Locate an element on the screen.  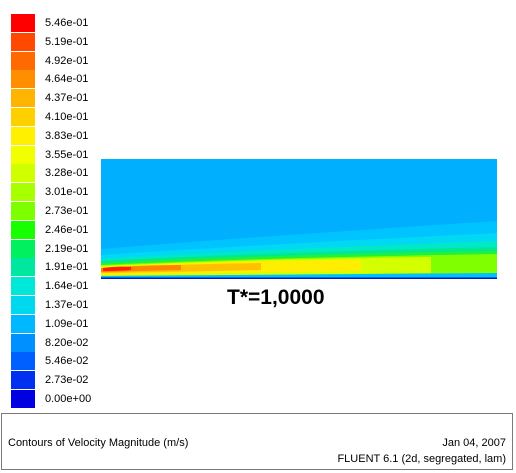
colorbar-label: 3.28e-01 is located at coordinates (67, 173).